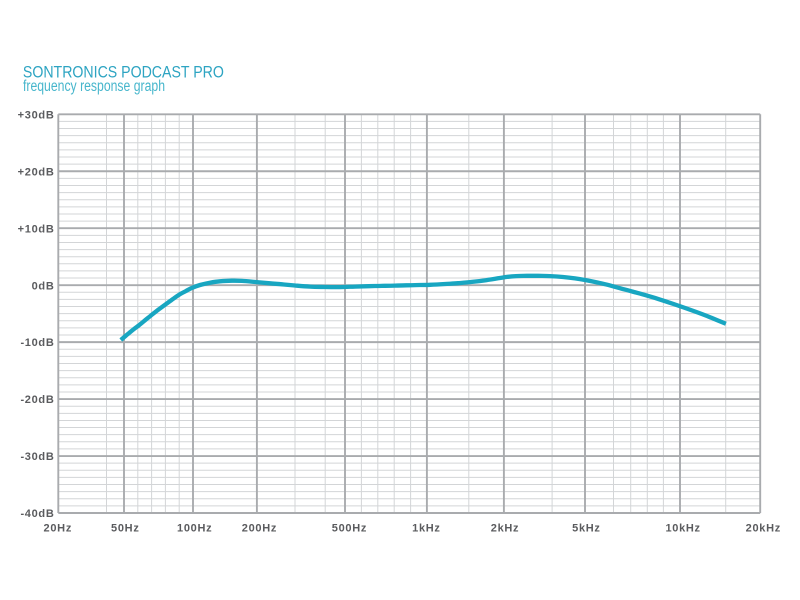  What do you see at coordinates (94, 86) in the screenshot?
I see `svg-text: frequency response graph` at bounding box center [94, 86].